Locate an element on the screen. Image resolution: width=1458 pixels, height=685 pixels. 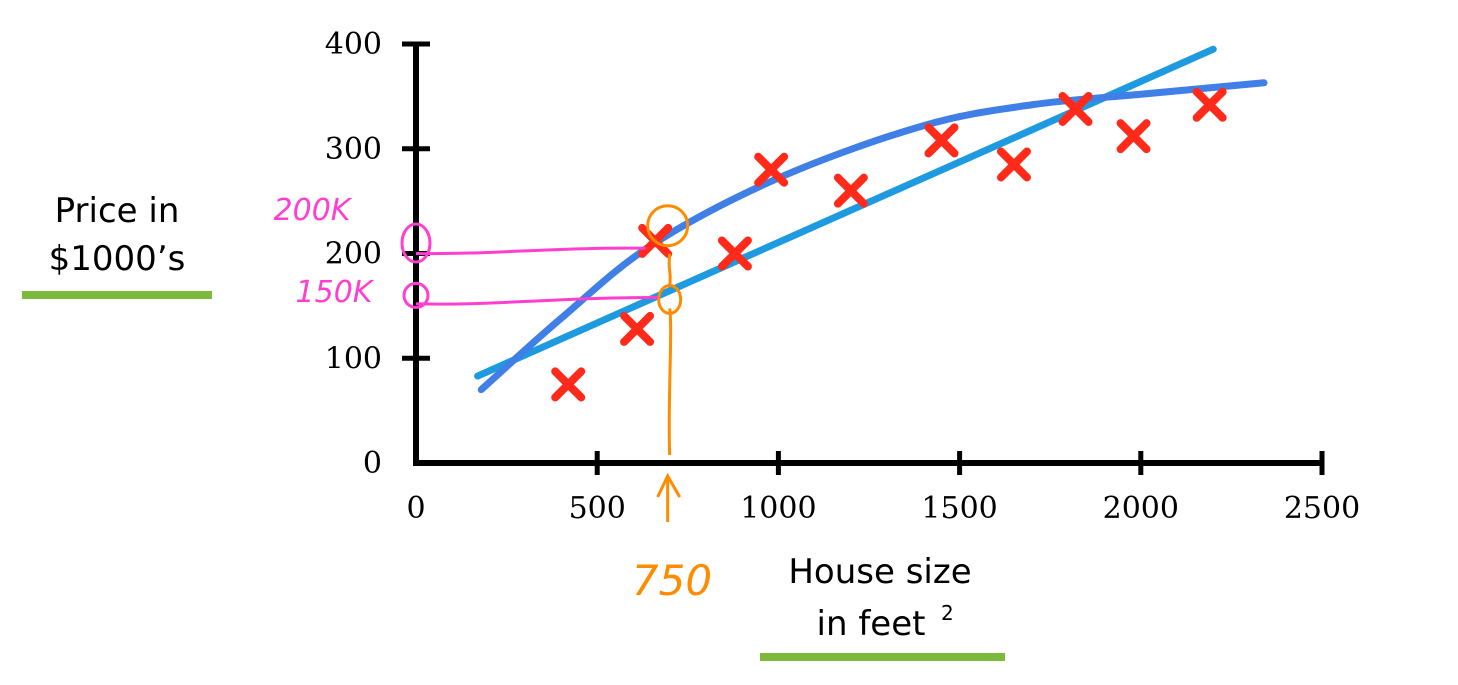
x-tick-label: 0 is located at coordinates (415, 508).